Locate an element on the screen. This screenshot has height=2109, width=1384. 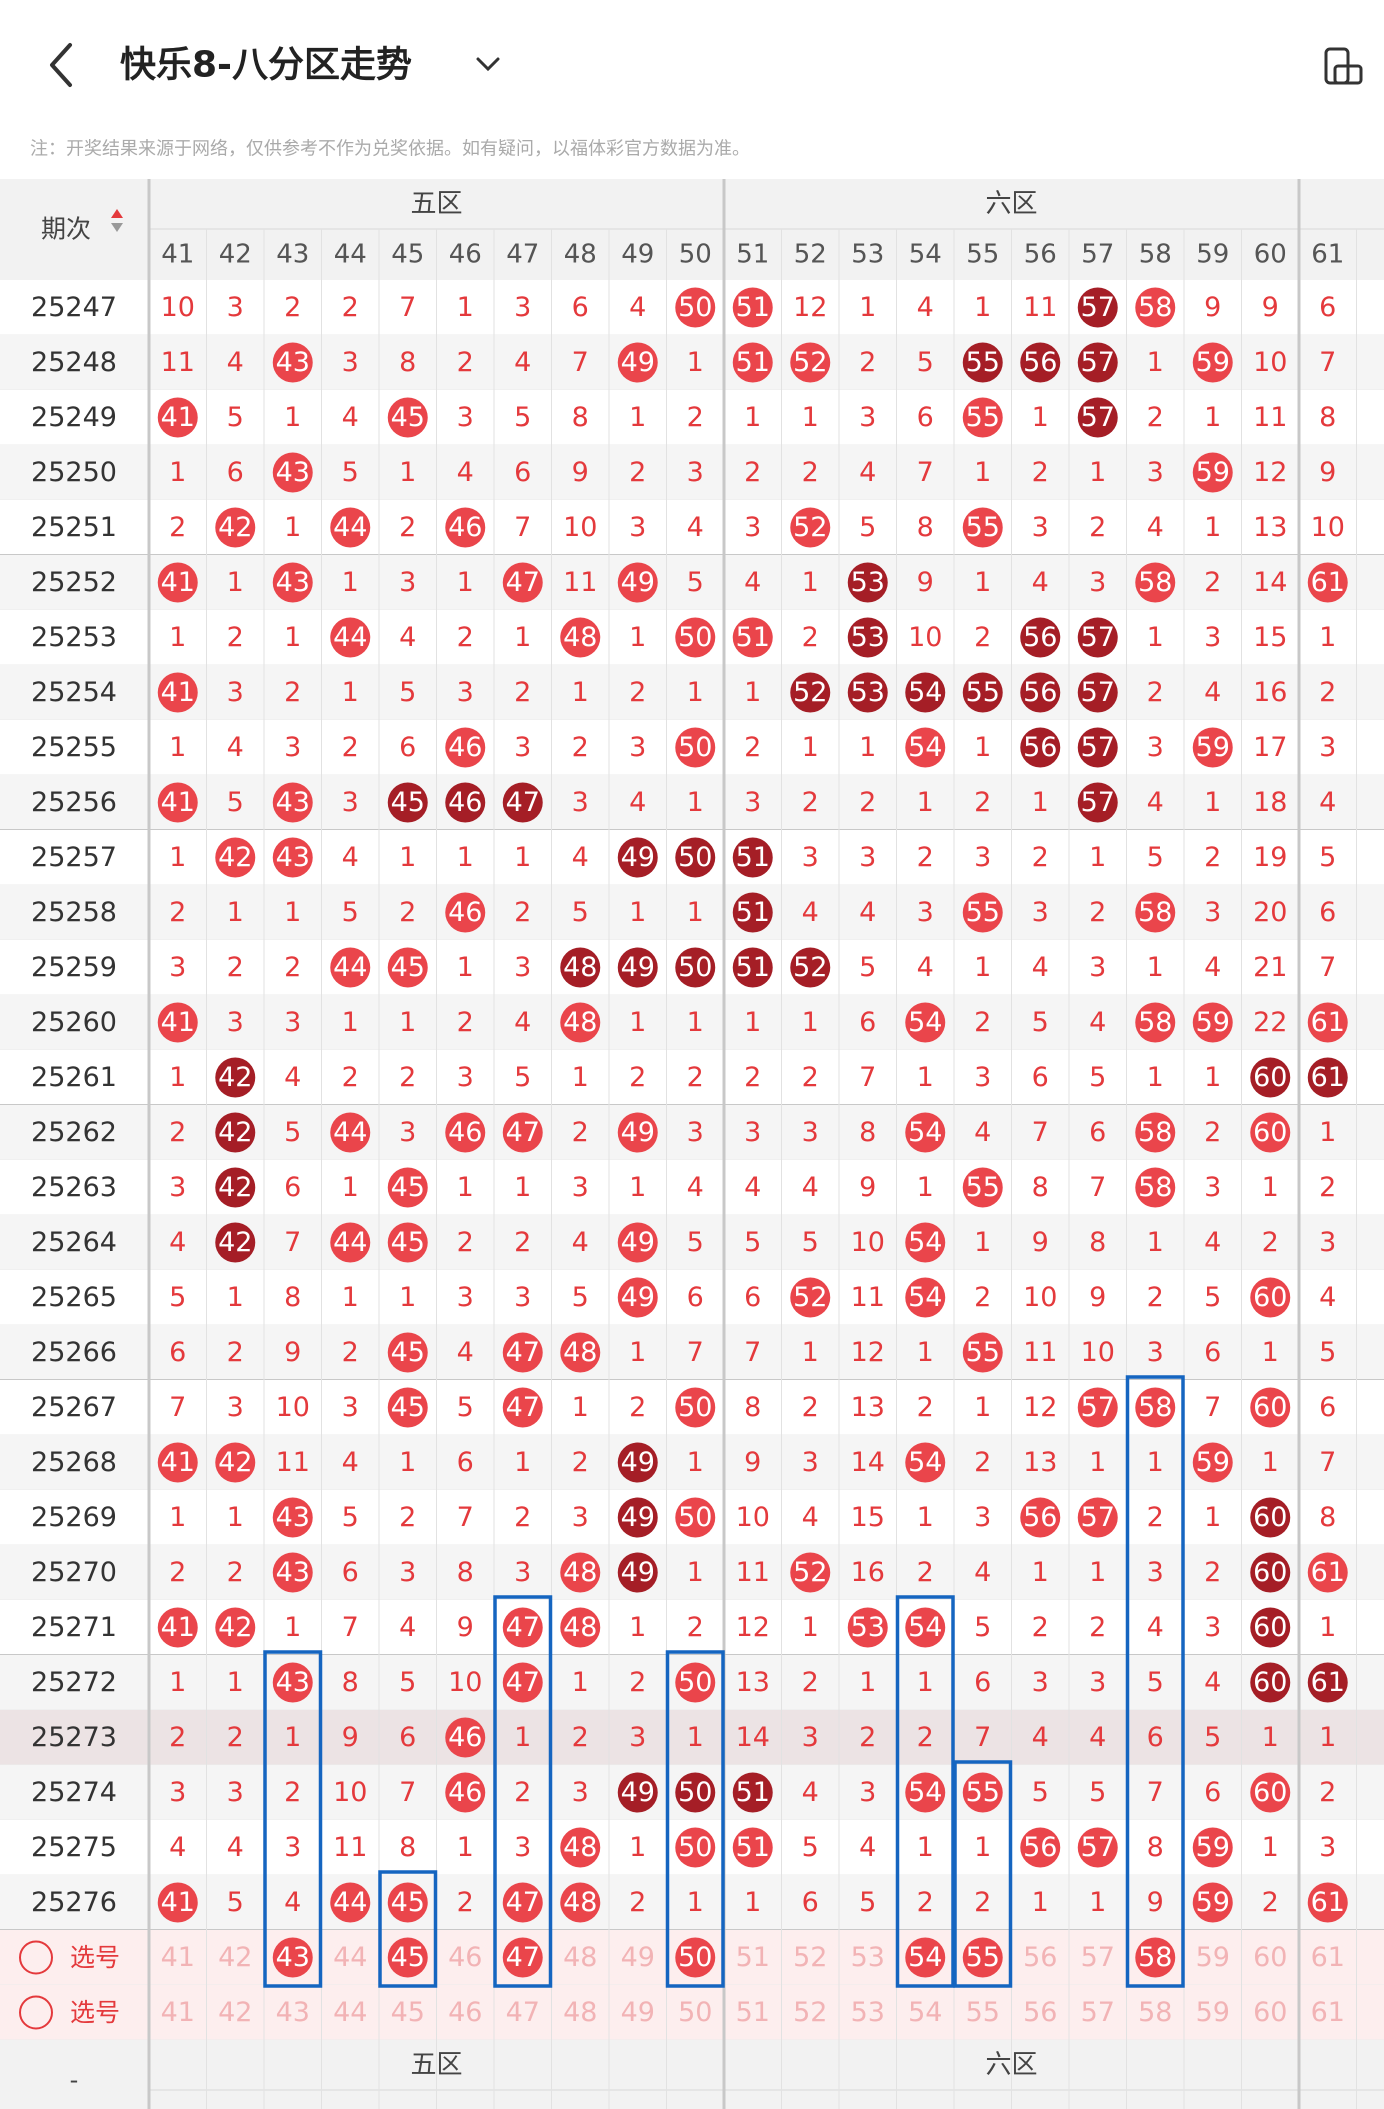
cell: 55 is located at coordinates (983, 1792).